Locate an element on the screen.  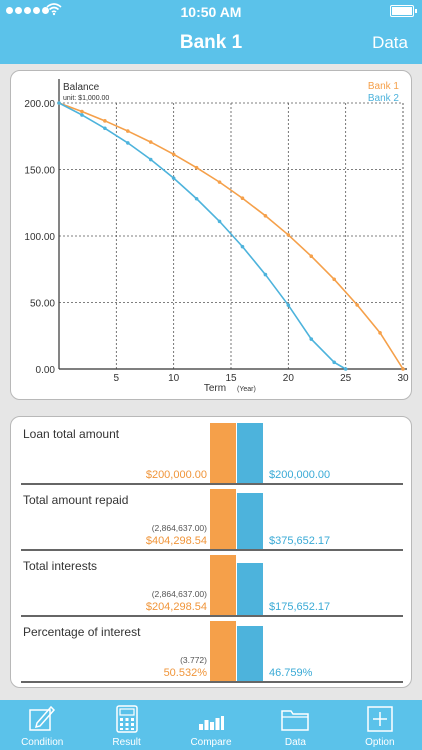
legend-bank-2: Bank 2 is located at coordinates (384, 98).